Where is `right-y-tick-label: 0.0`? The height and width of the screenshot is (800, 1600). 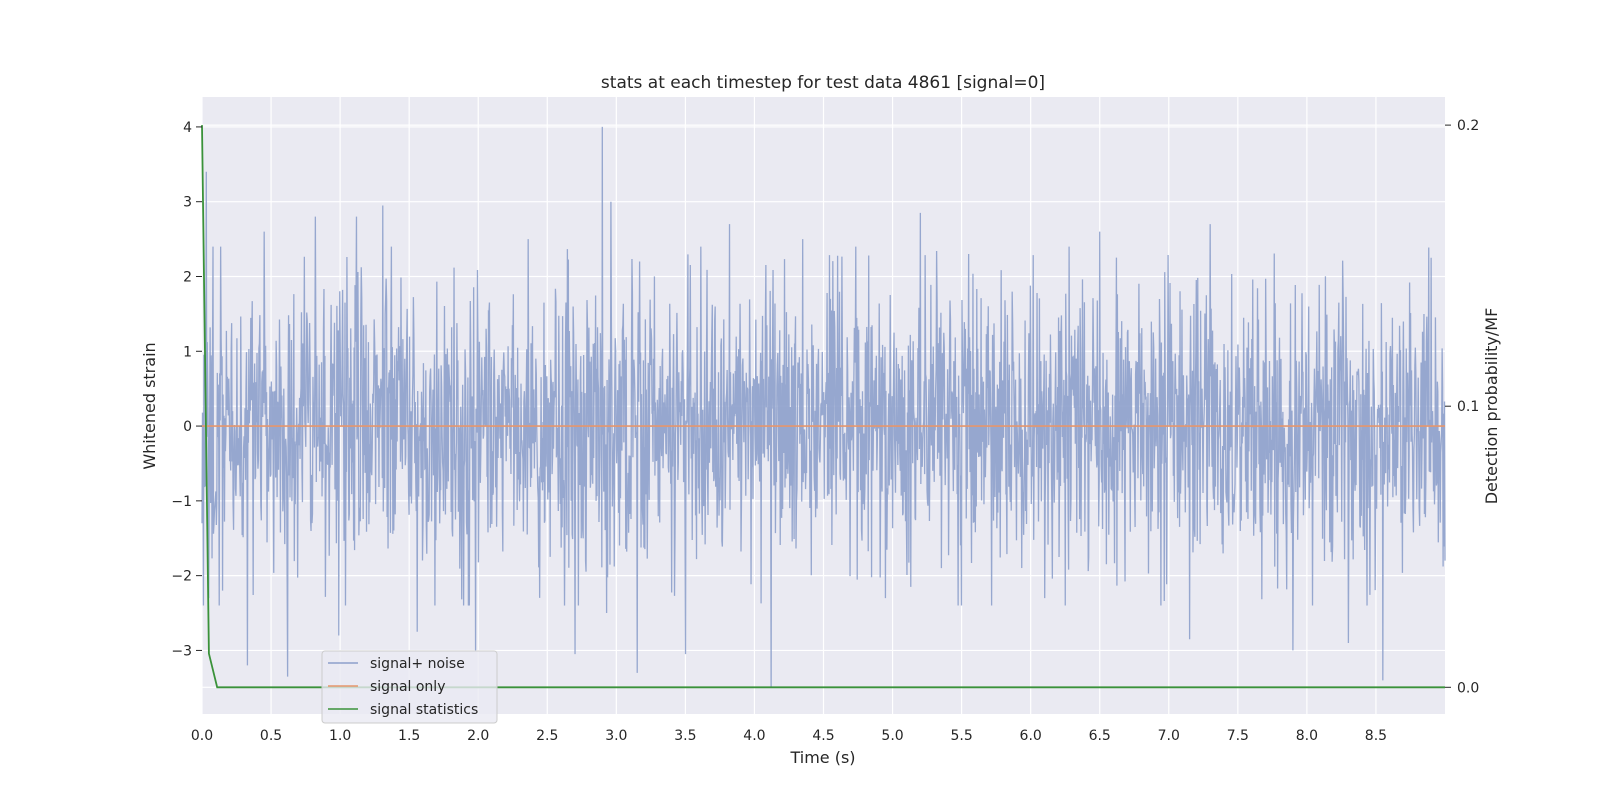
right-y-tick-label: 0.0 is located at coordinates (1468, 688).